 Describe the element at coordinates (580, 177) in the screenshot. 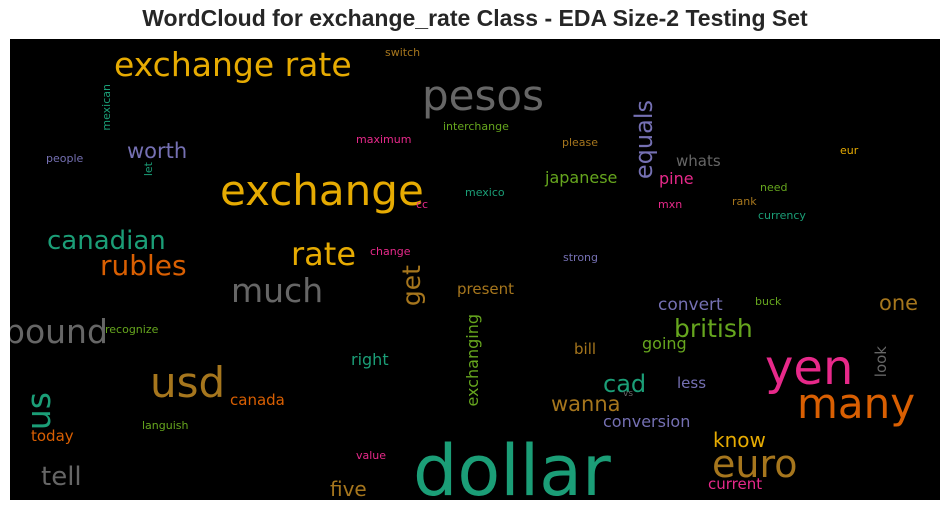

I see `word-japanese: japanese` at that location.